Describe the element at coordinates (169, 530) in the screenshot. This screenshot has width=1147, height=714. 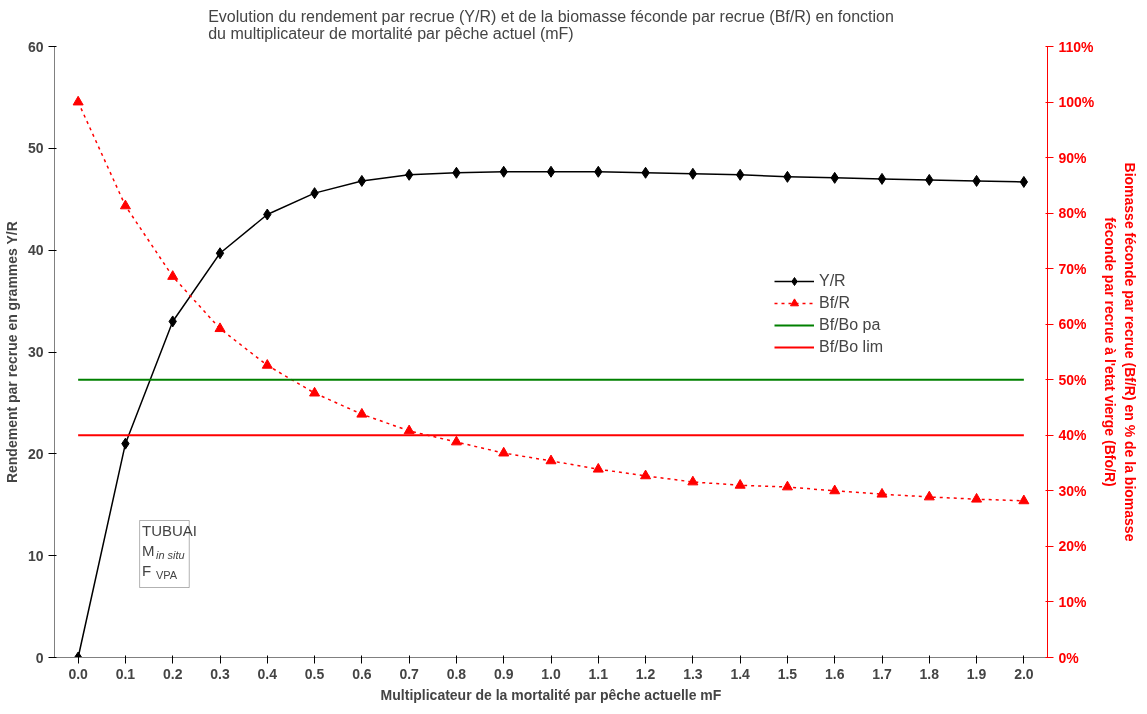
I see `annotation: TUBUAI` at that location.